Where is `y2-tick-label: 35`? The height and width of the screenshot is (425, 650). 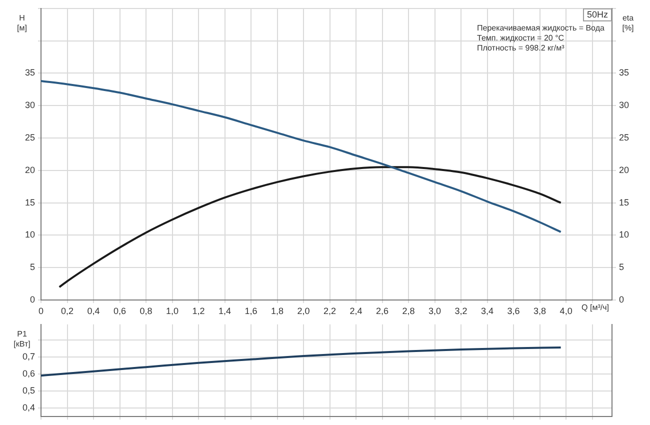 y2-tick-label: 35 is located at coordinates (624, 73).